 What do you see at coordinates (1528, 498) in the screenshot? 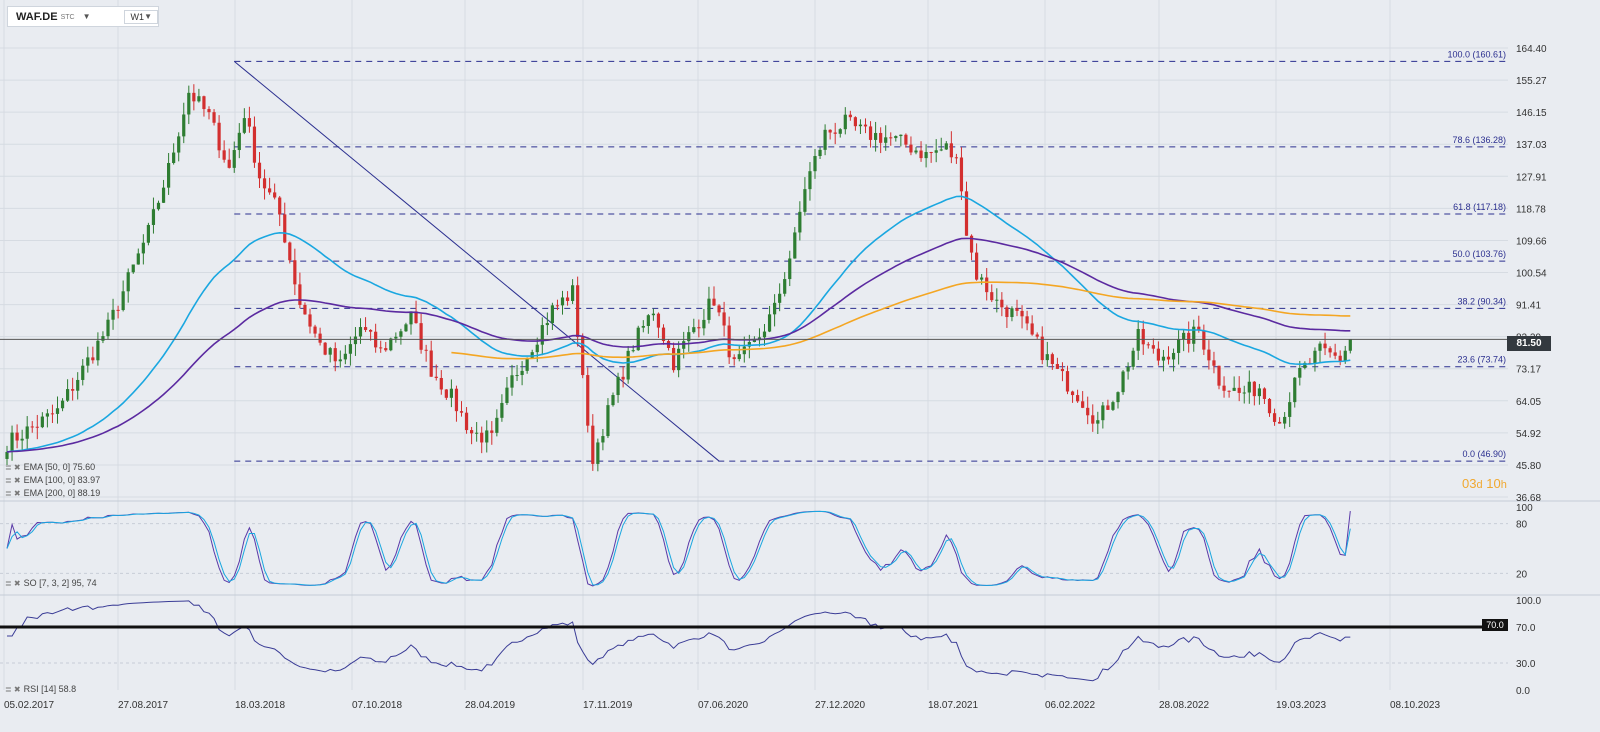
I see `price-axis-label: 36.68` at bounding box center [1528, 498].